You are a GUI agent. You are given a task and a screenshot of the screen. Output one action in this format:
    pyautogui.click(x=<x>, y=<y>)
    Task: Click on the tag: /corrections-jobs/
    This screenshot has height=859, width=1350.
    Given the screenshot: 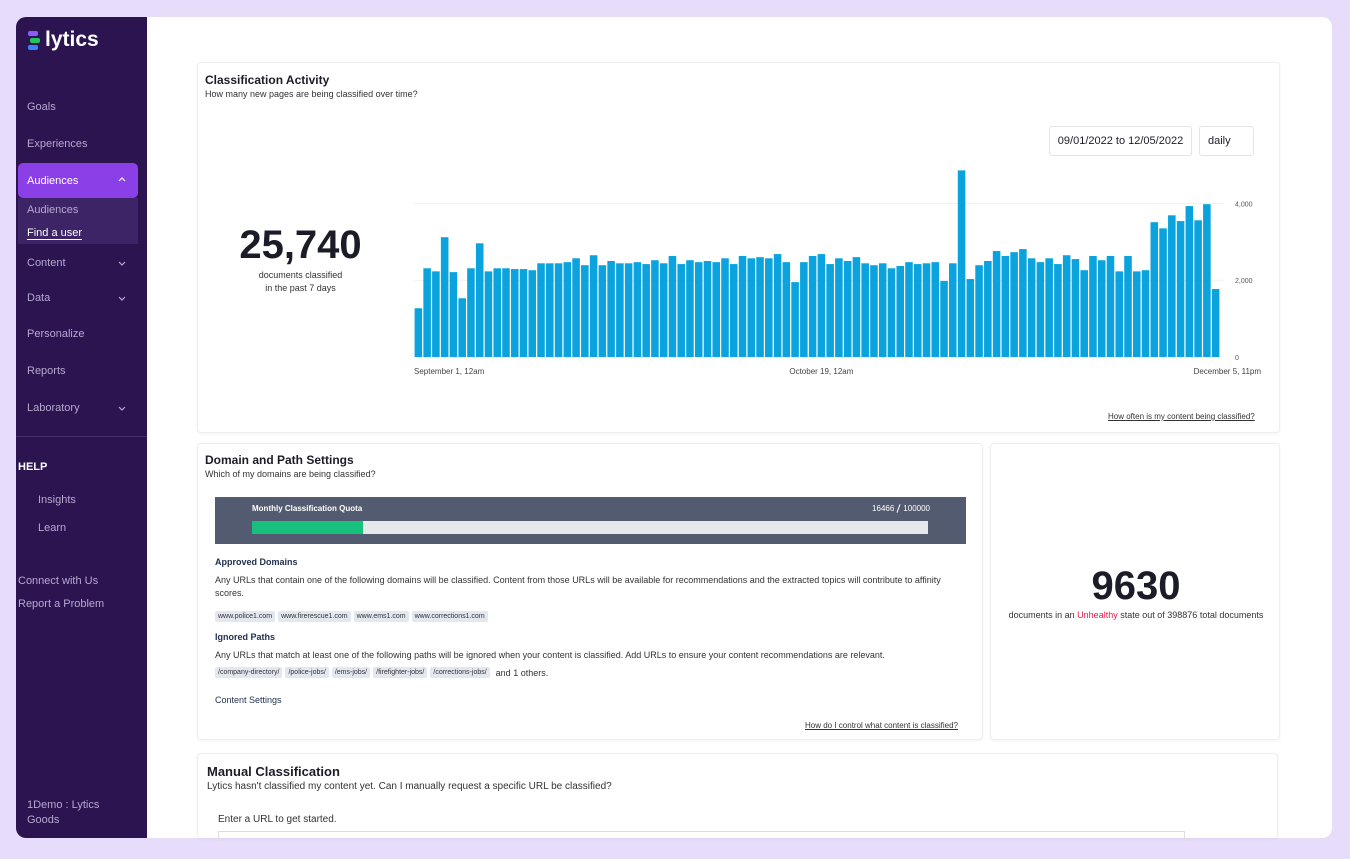 What is the action you would take?
    pyautogui.click(x=460, y=672)
    